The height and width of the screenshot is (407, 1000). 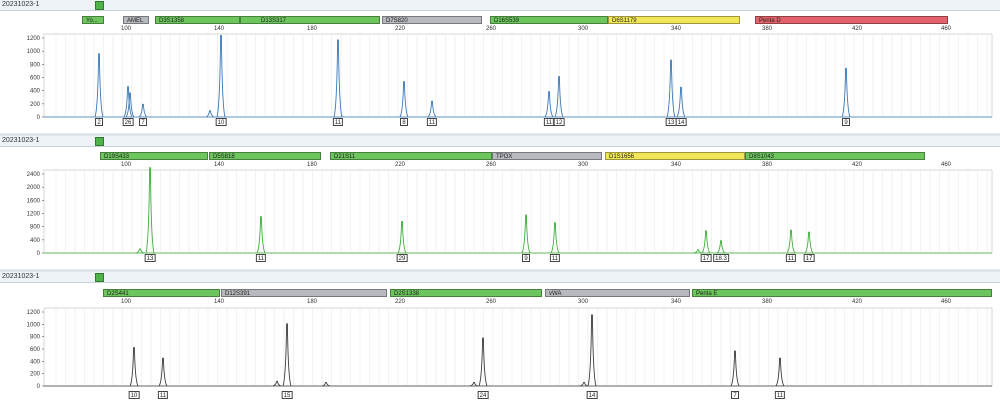 What do you see at coordinates (265, 156) in the screenshot?
I see `marker-bin: D5S818` at bounding box center [265, 156].